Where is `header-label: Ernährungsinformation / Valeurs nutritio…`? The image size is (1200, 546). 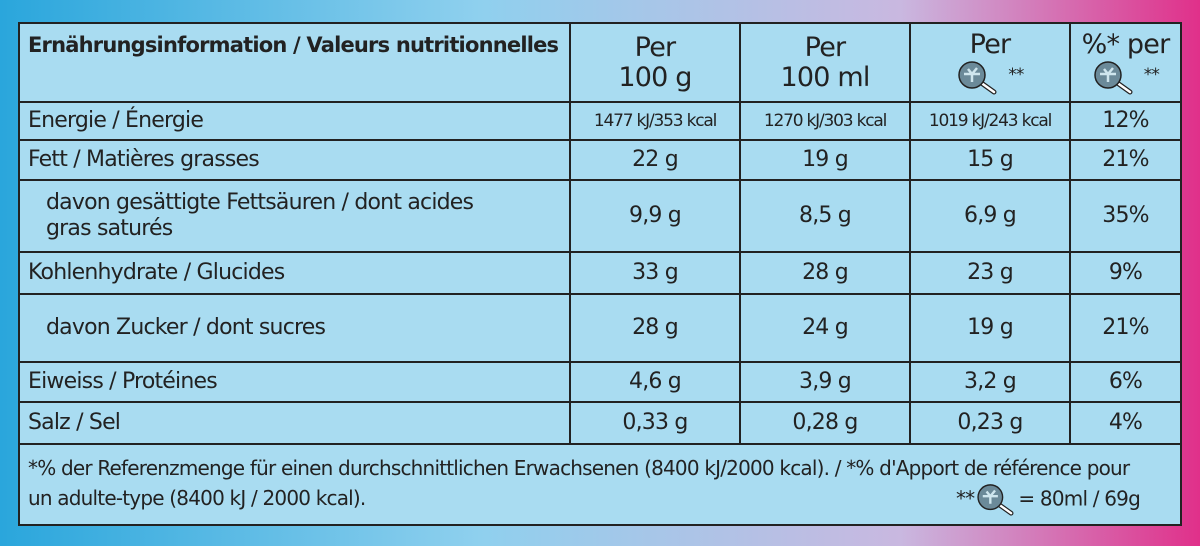
header-label: Ernährungsinformation / Valeurs nutritio… is located at coordinates (295, 63).